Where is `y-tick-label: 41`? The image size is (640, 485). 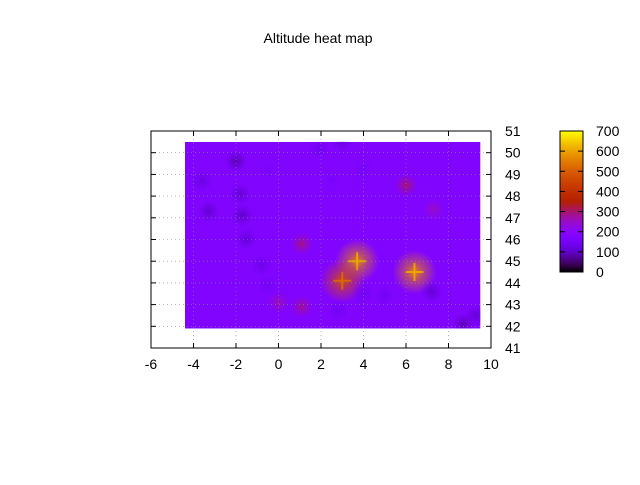 y-tick-label: 41 is located at coordinates (513, 348).